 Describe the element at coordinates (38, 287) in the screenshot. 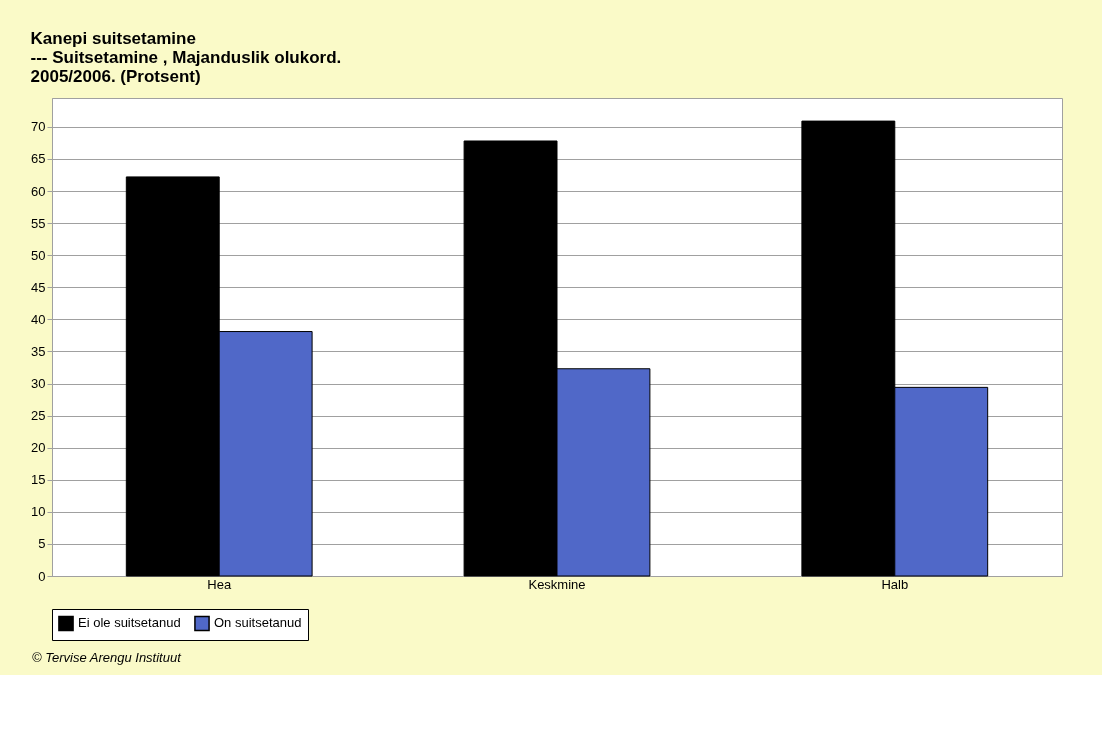

I see `y-tick-label: 45` at that location.